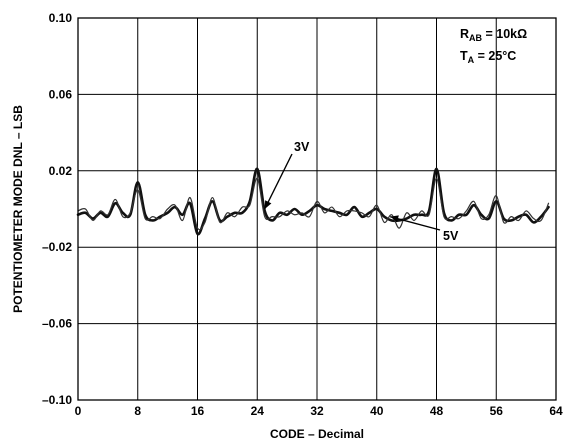 The image size is (568, 444). I want to click on series-line-3v, so click(313, 201).